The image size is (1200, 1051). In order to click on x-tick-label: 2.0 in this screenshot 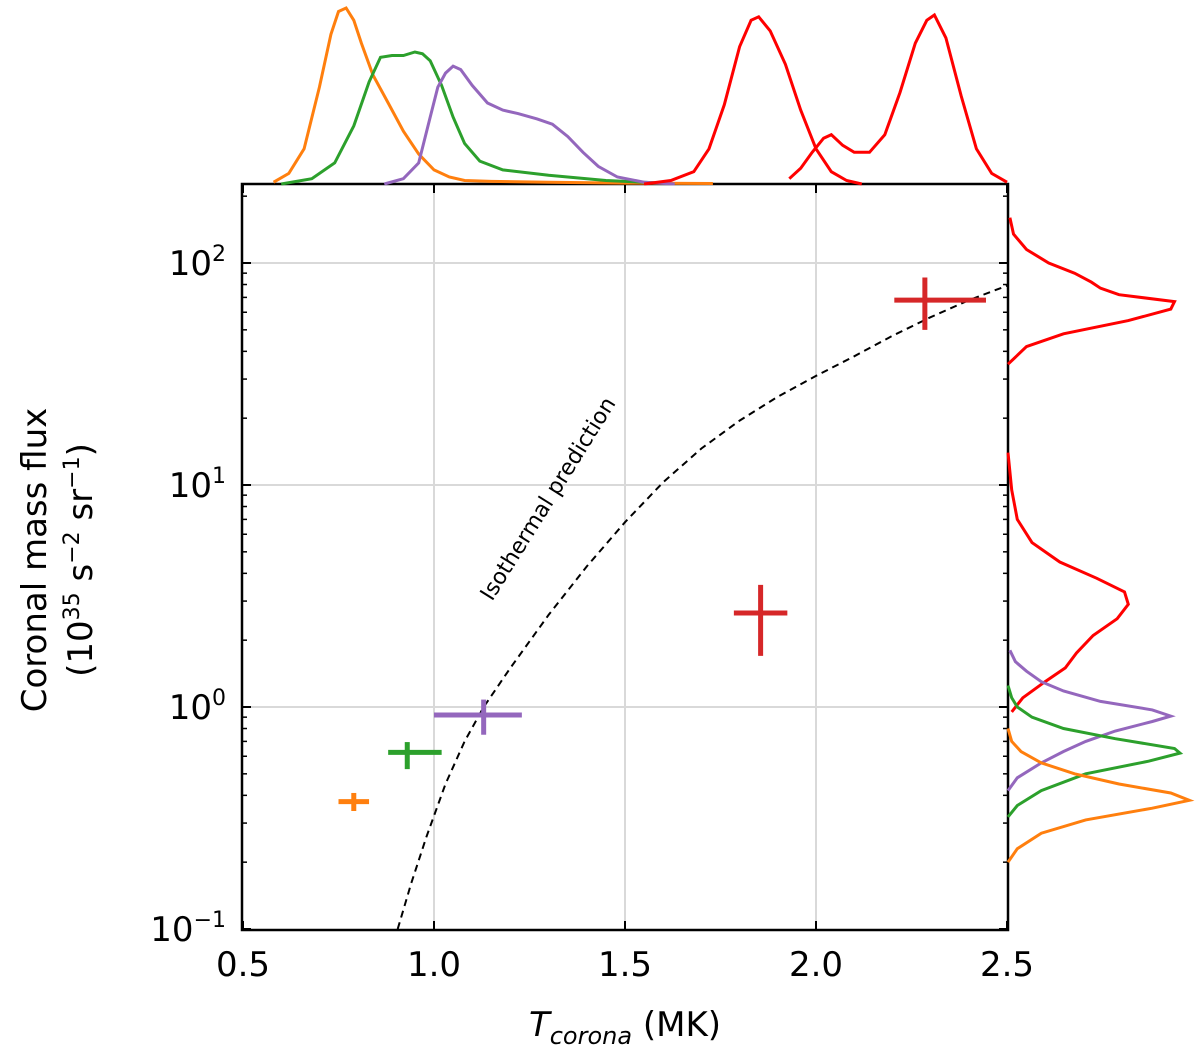, I will do `click(816, 965)`.